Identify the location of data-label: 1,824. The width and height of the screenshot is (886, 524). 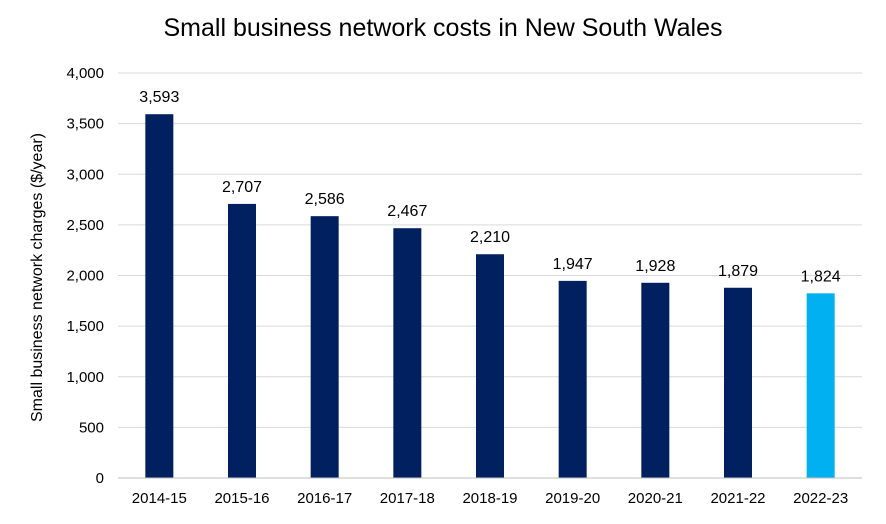
(821, 276).